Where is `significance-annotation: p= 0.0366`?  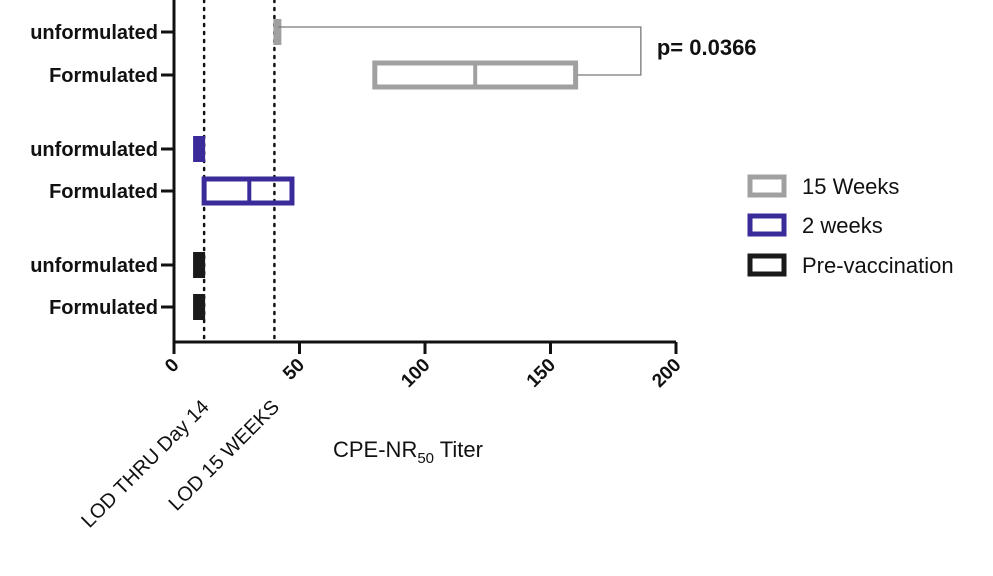
significance-annotation: p= 0.0366 is located at coordinates (517, 51).